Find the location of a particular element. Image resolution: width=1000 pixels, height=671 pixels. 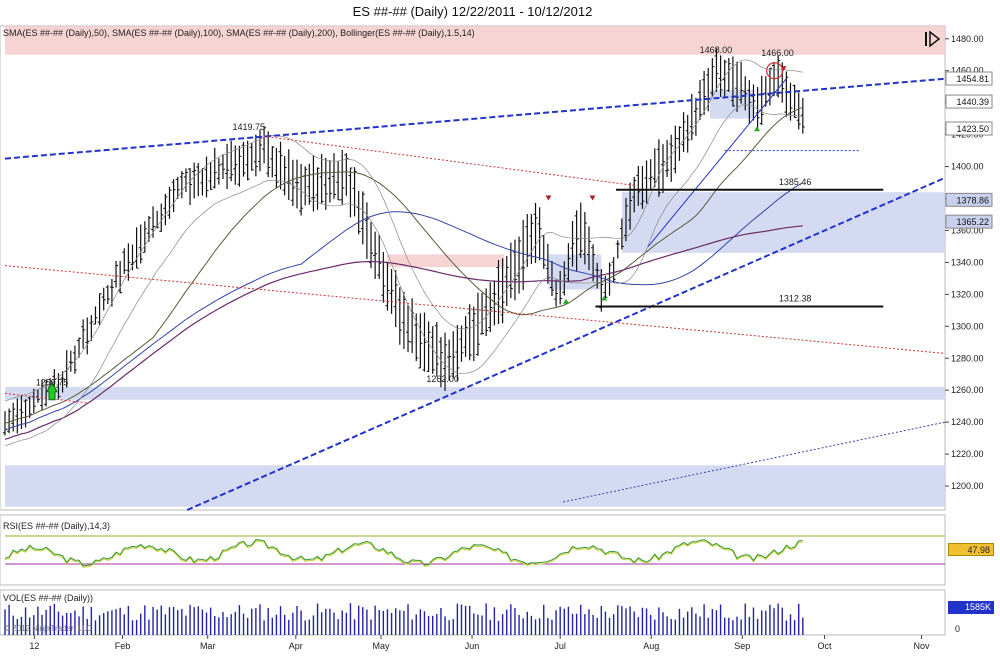

price-annotation: 1312.38 is located at coordinates (795, 299).